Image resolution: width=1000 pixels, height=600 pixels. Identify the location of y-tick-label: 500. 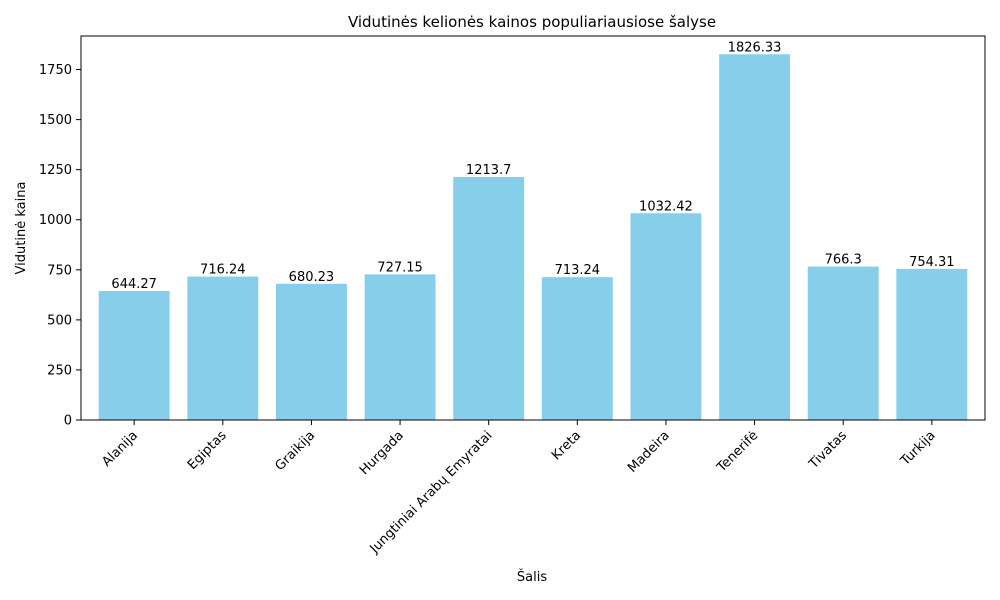
(59, 320).